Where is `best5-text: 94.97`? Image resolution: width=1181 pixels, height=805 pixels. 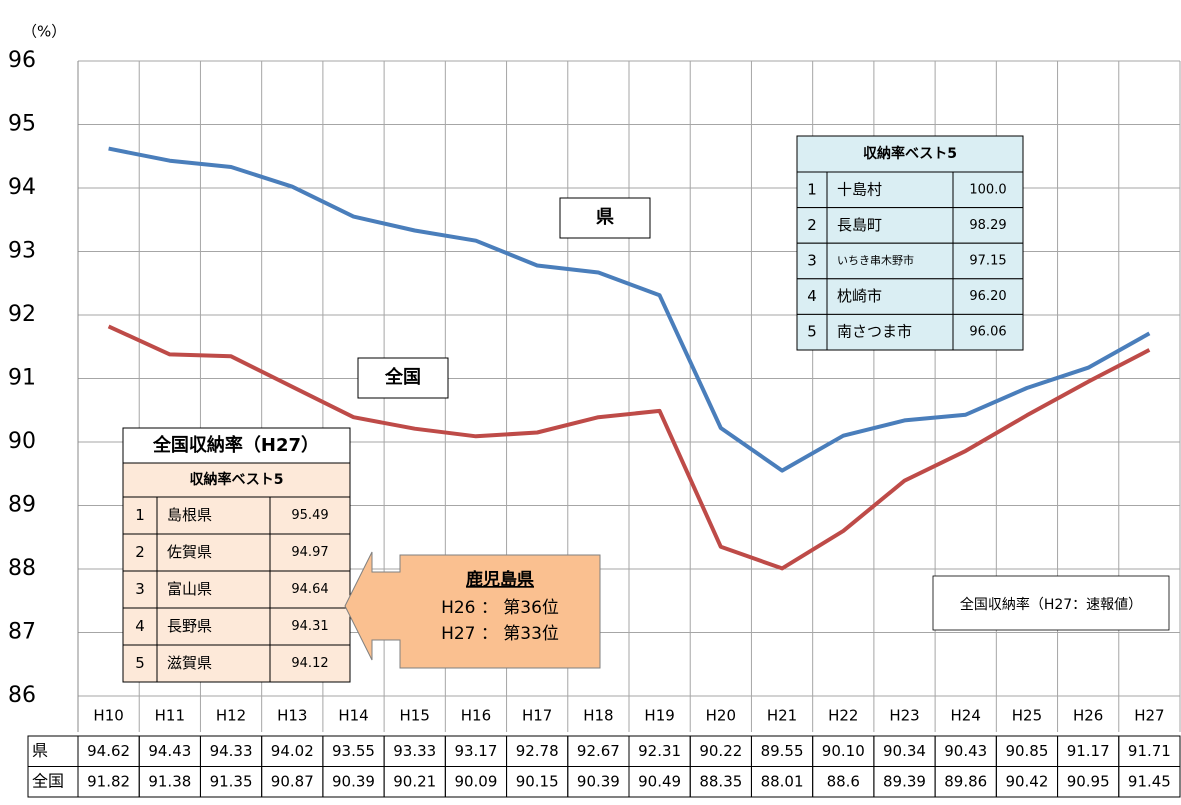
best5-text: 94.97 is located at coordinates (309, 552).